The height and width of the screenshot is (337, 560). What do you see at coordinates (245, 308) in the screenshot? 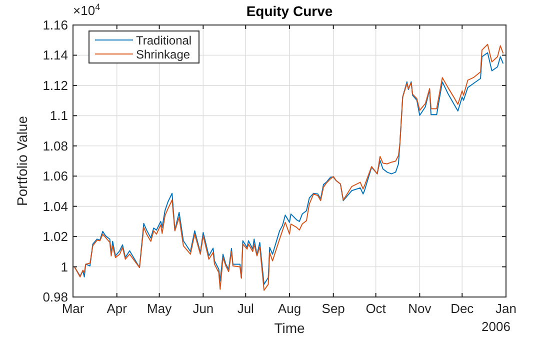
I see `x-tick-label: Jul` at bounding box center [245, 308].